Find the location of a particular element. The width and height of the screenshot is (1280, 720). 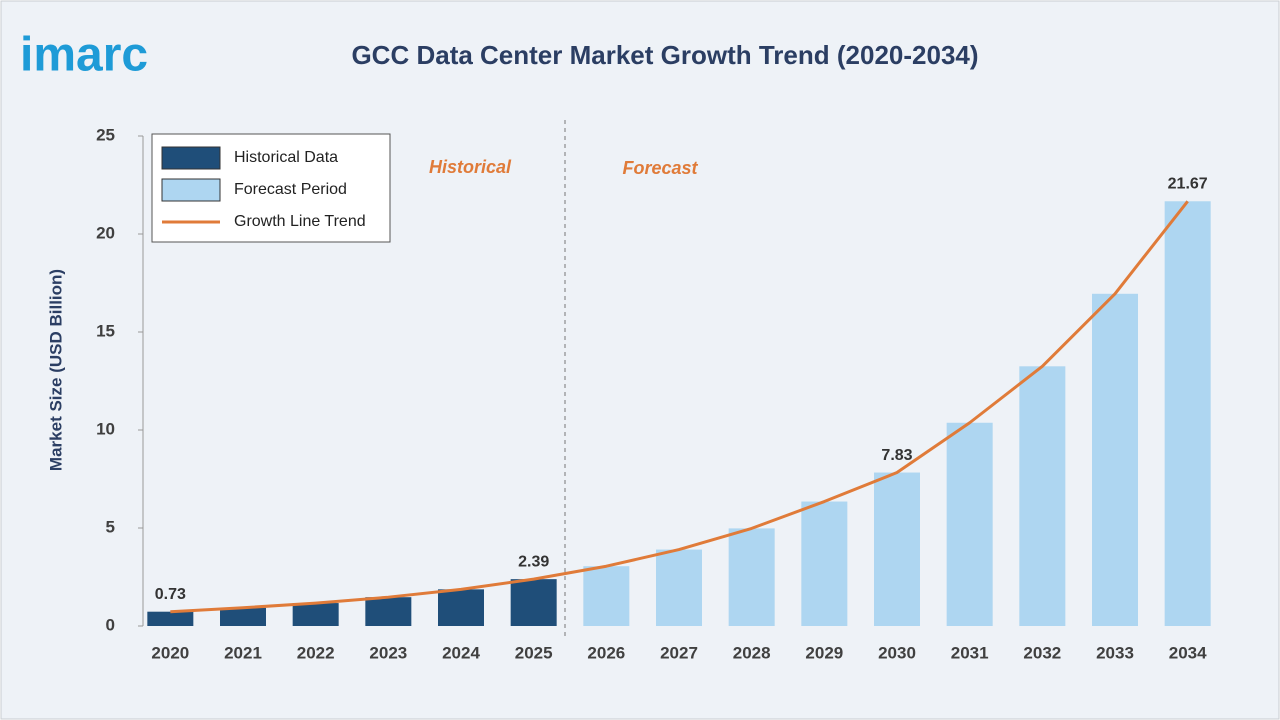

legend-label: Forecast Period is located at coordinates (290, 189).